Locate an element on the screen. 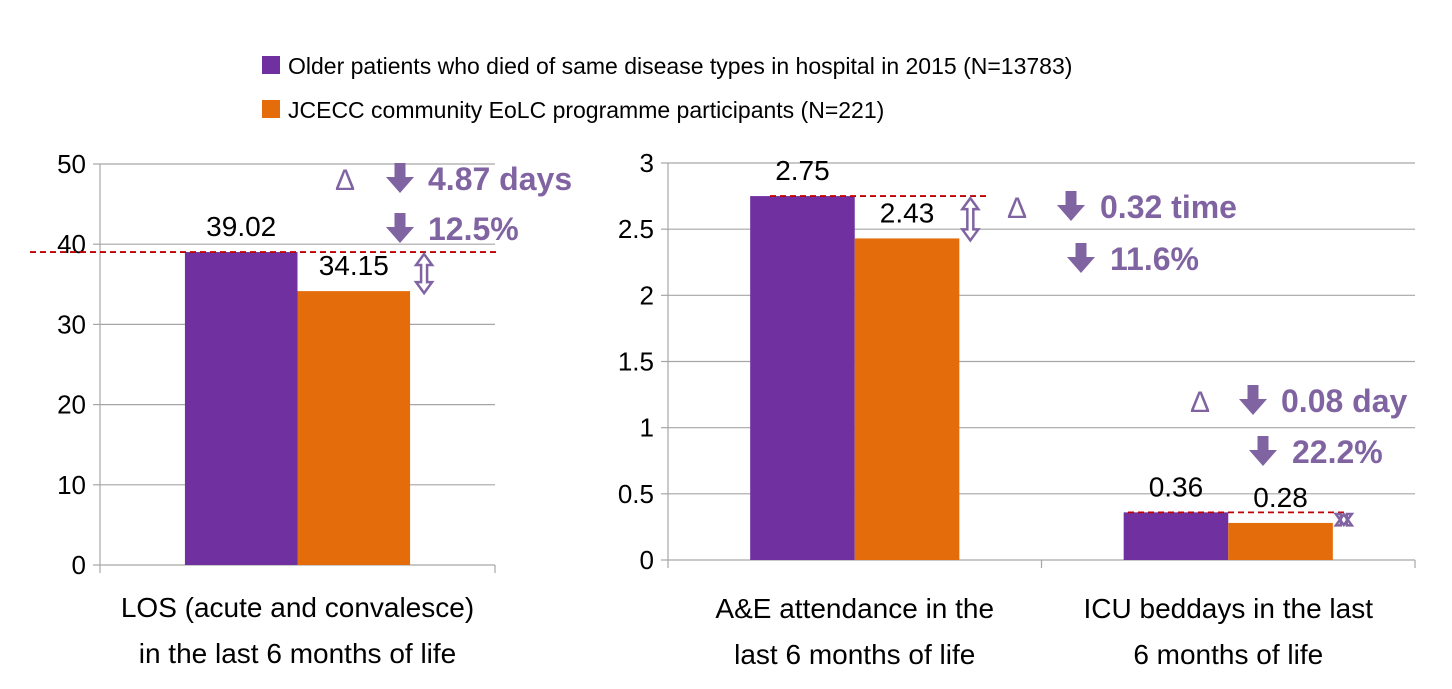 The width and height of the screenshot is (1452, 689). change-label: 0.32 time is located at coordinates (1168, 207).